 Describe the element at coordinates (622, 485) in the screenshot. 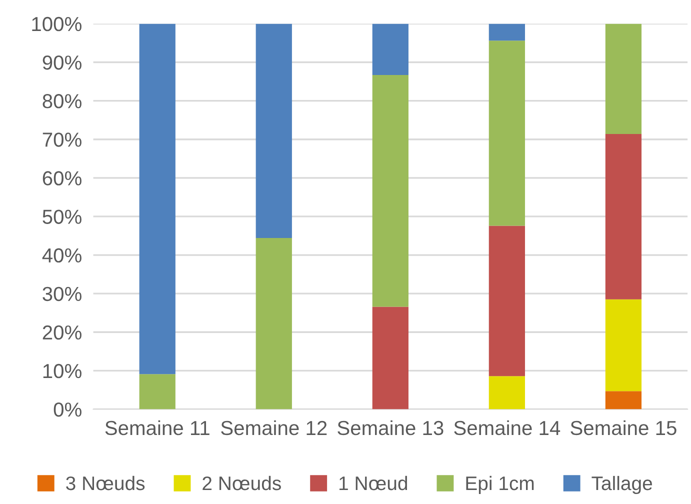

I see `legend-label: Tallage` at that location.